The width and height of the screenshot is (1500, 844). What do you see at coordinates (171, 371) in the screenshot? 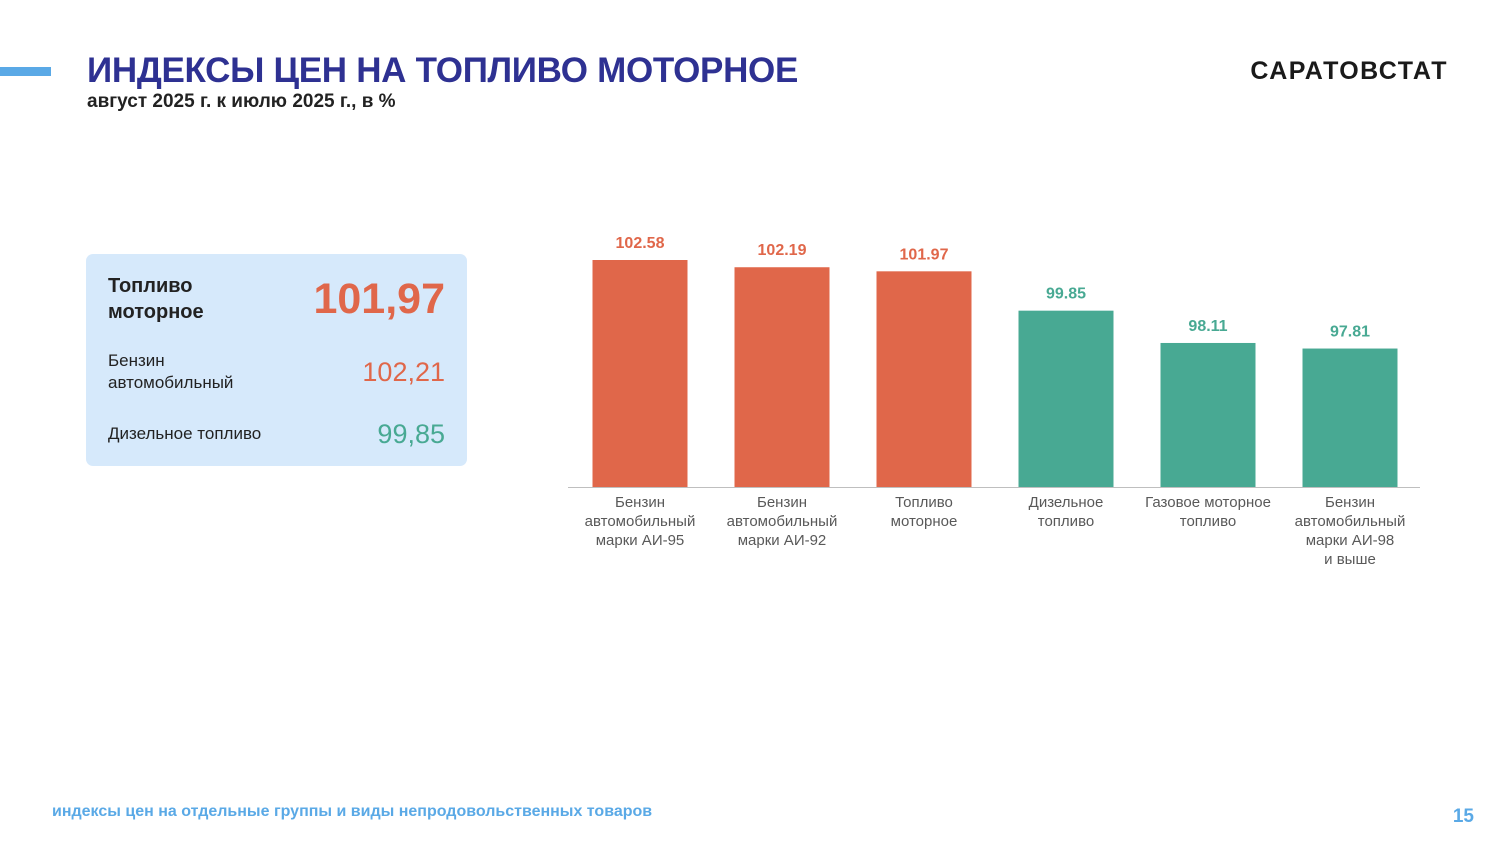
I see `summary-label-gasoline: Бензин автомобильный` at bounding box center [171, 371].